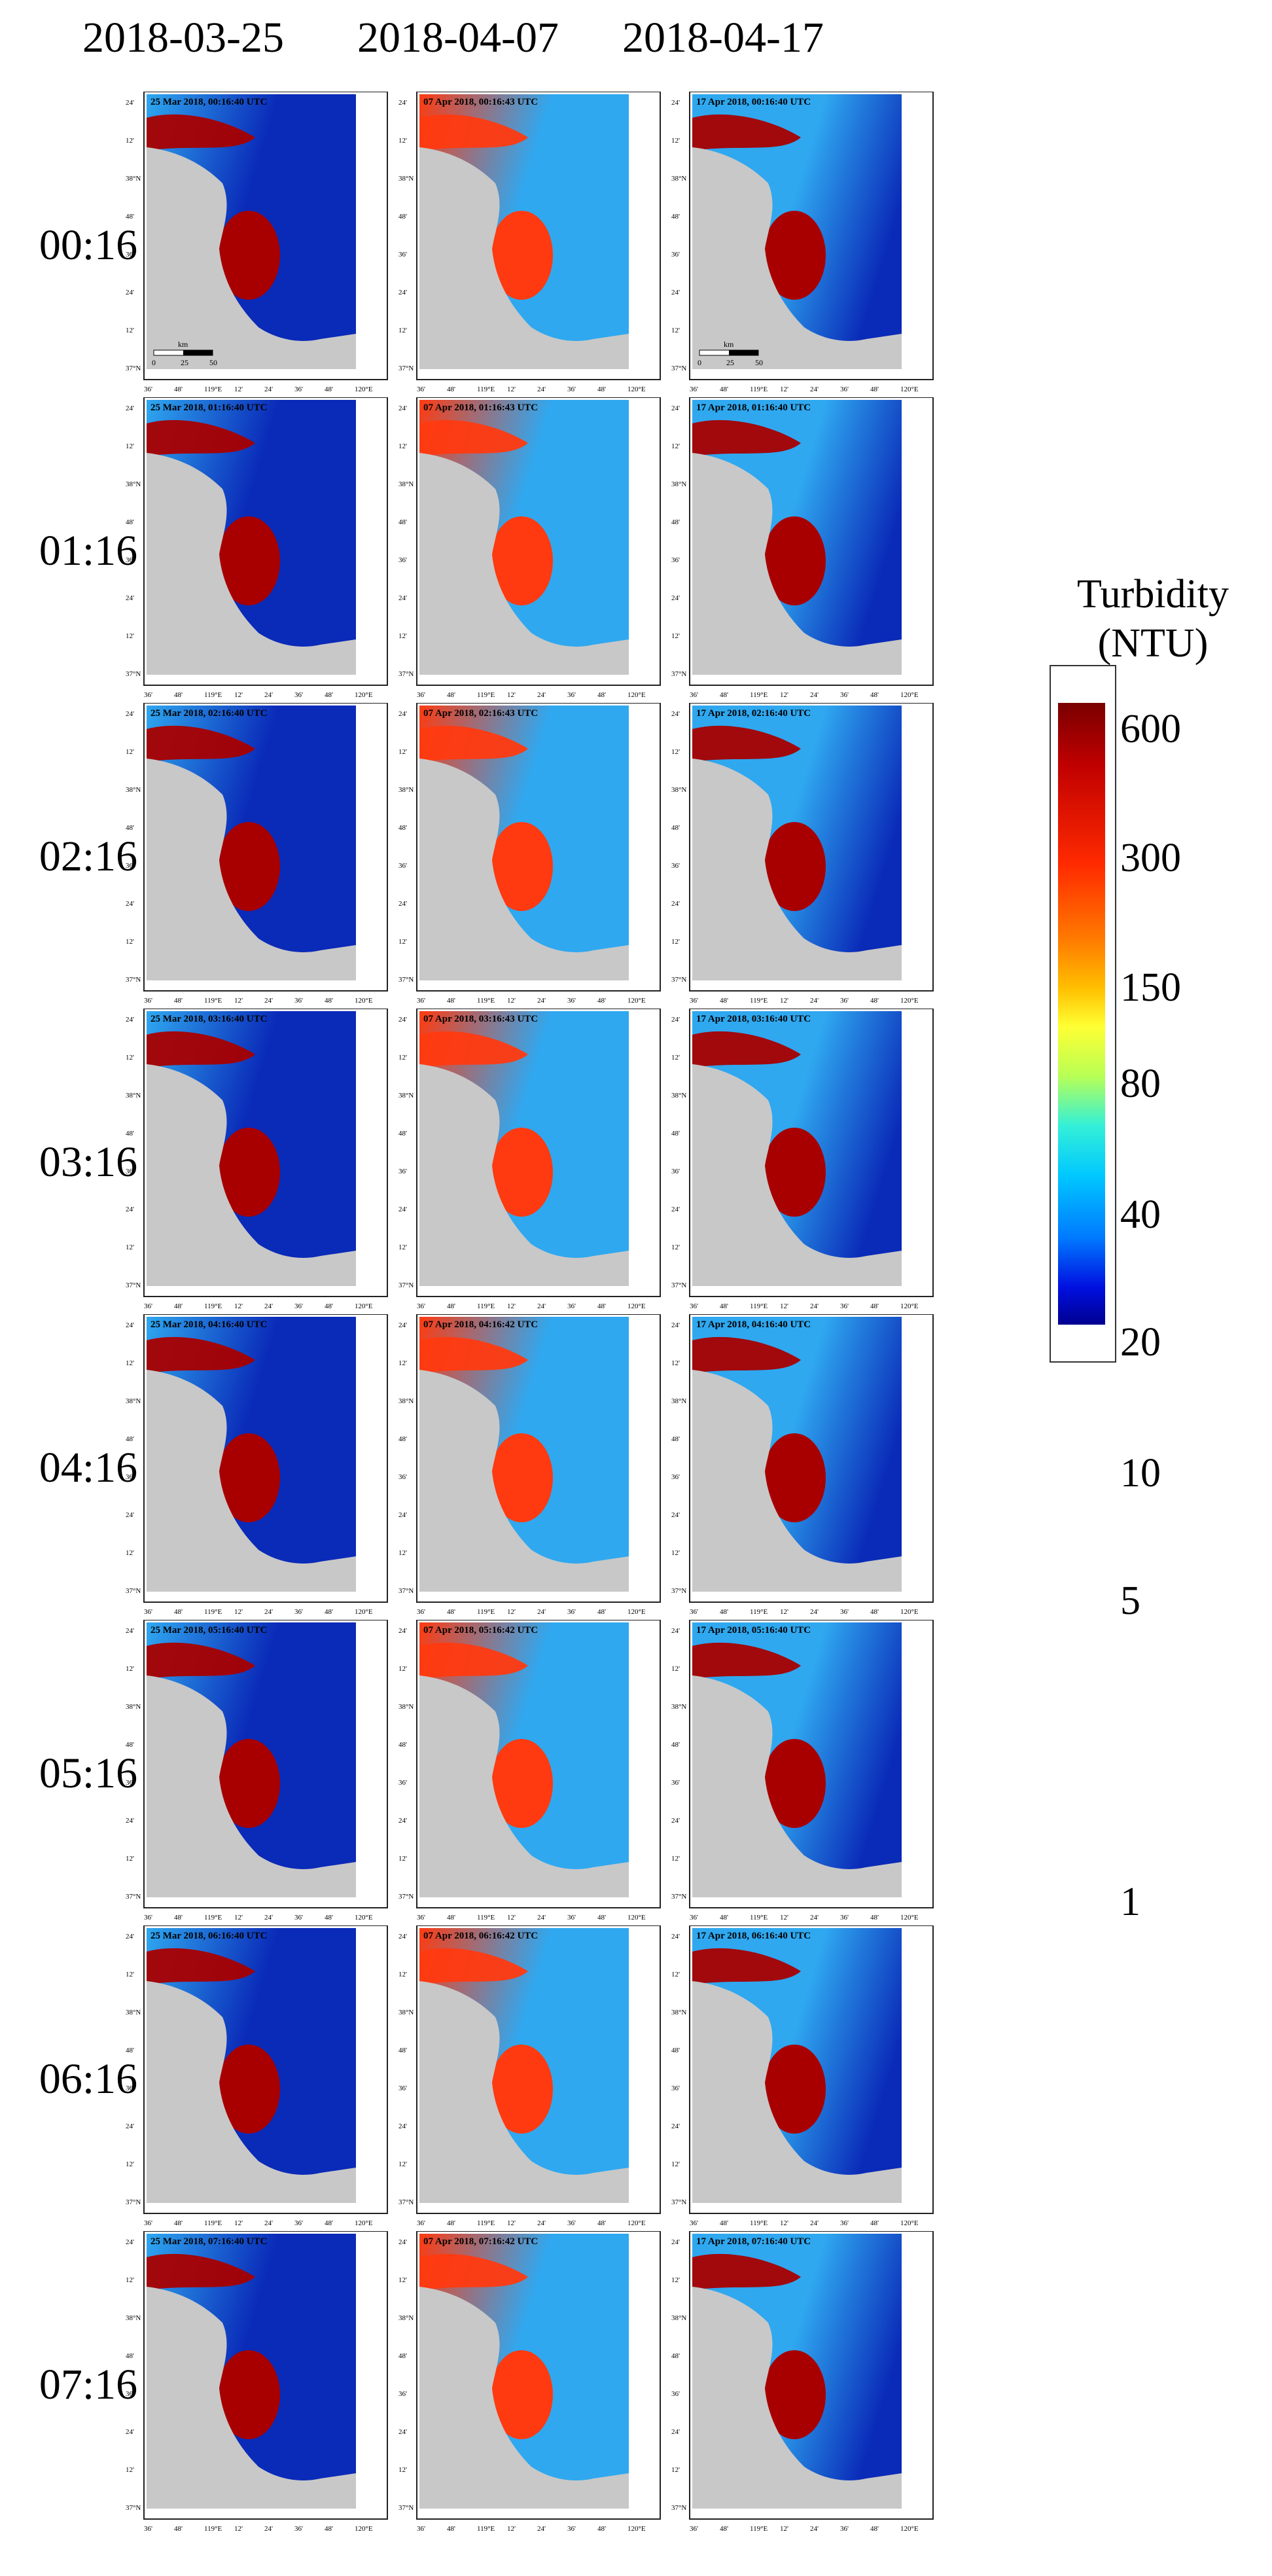  Describe the element at coordinates (208, 1630) in the screenshot. I see `panel-title: 25 Mar 2018, 05:16:40 UTC` at that location.